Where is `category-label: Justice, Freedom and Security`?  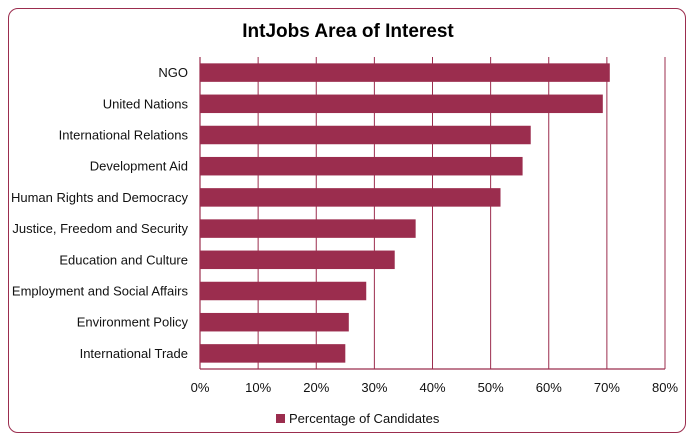 category-label: Justice, Freedom and Security is located at coordinates (100, 228).